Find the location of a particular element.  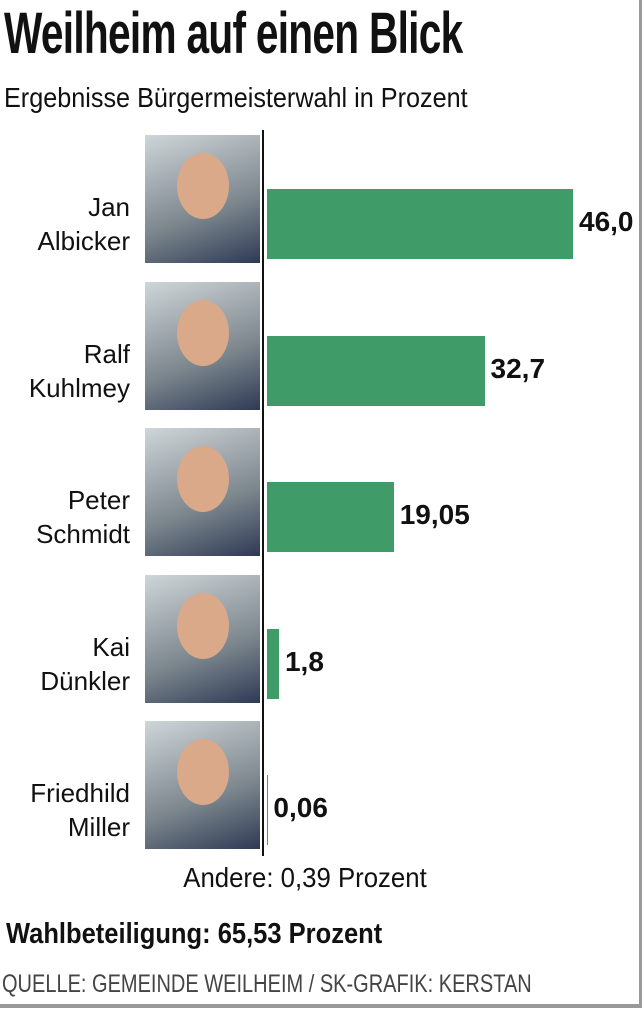

turnout: Wahlbeteiligung: 65,53 Prozent is located at coordinates (194, 934).